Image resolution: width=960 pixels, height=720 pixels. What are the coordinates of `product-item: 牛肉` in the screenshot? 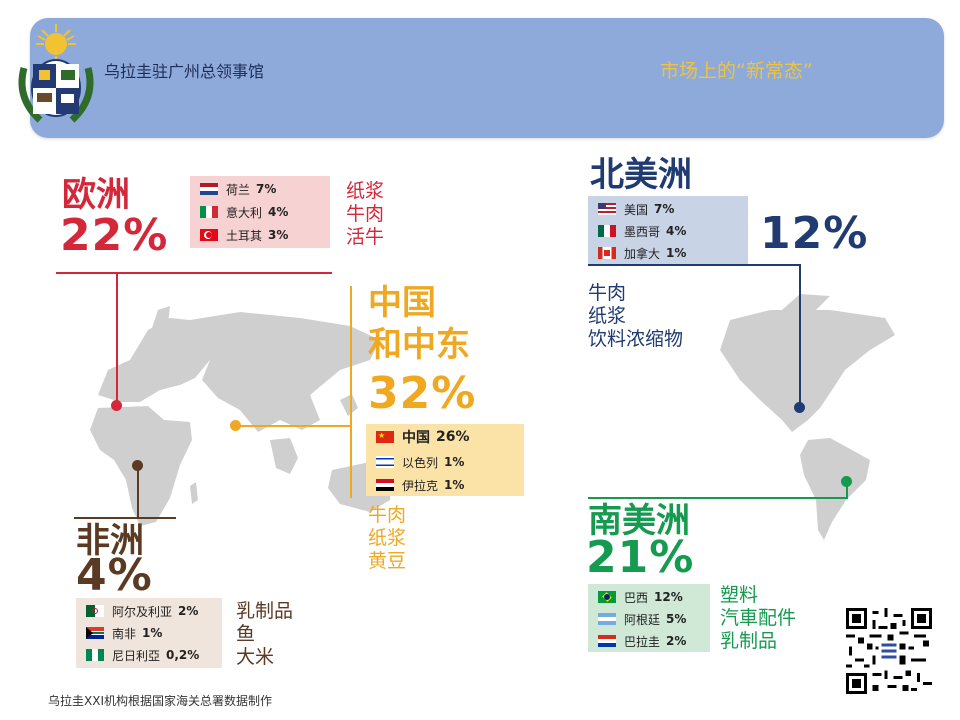 It's located at (365, 214).